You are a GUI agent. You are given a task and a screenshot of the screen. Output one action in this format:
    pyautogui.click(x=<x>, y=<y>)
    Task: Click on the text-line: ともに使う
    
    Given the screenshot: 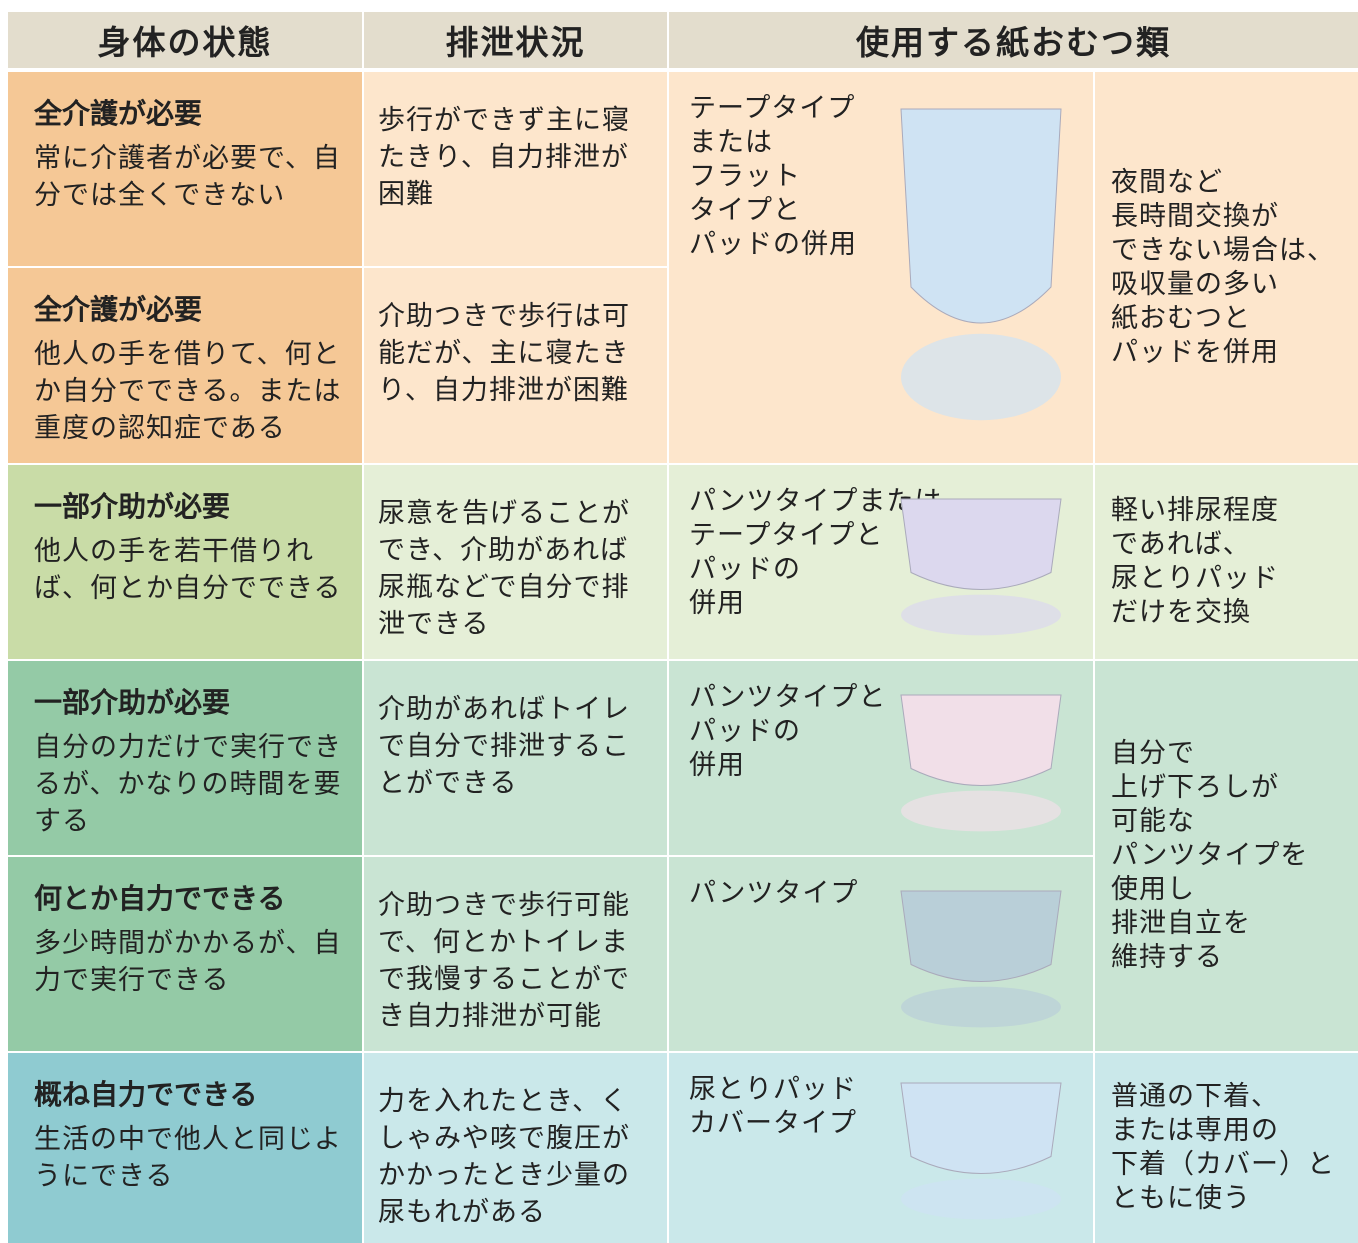 What is the action you would take?
    pyautogui.click(x=1181, y=1198)
    